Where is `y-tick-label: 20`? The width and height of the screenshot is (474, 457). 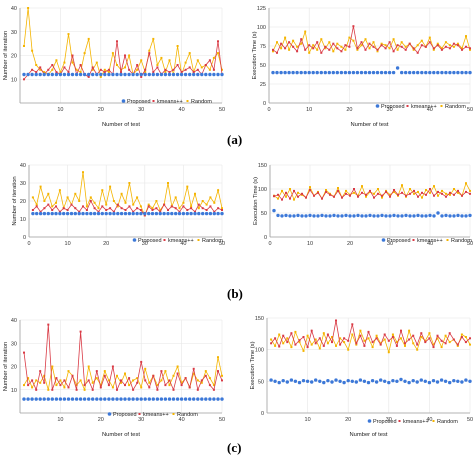
y-tick-label: 20 is located at coordinates (14, 368).